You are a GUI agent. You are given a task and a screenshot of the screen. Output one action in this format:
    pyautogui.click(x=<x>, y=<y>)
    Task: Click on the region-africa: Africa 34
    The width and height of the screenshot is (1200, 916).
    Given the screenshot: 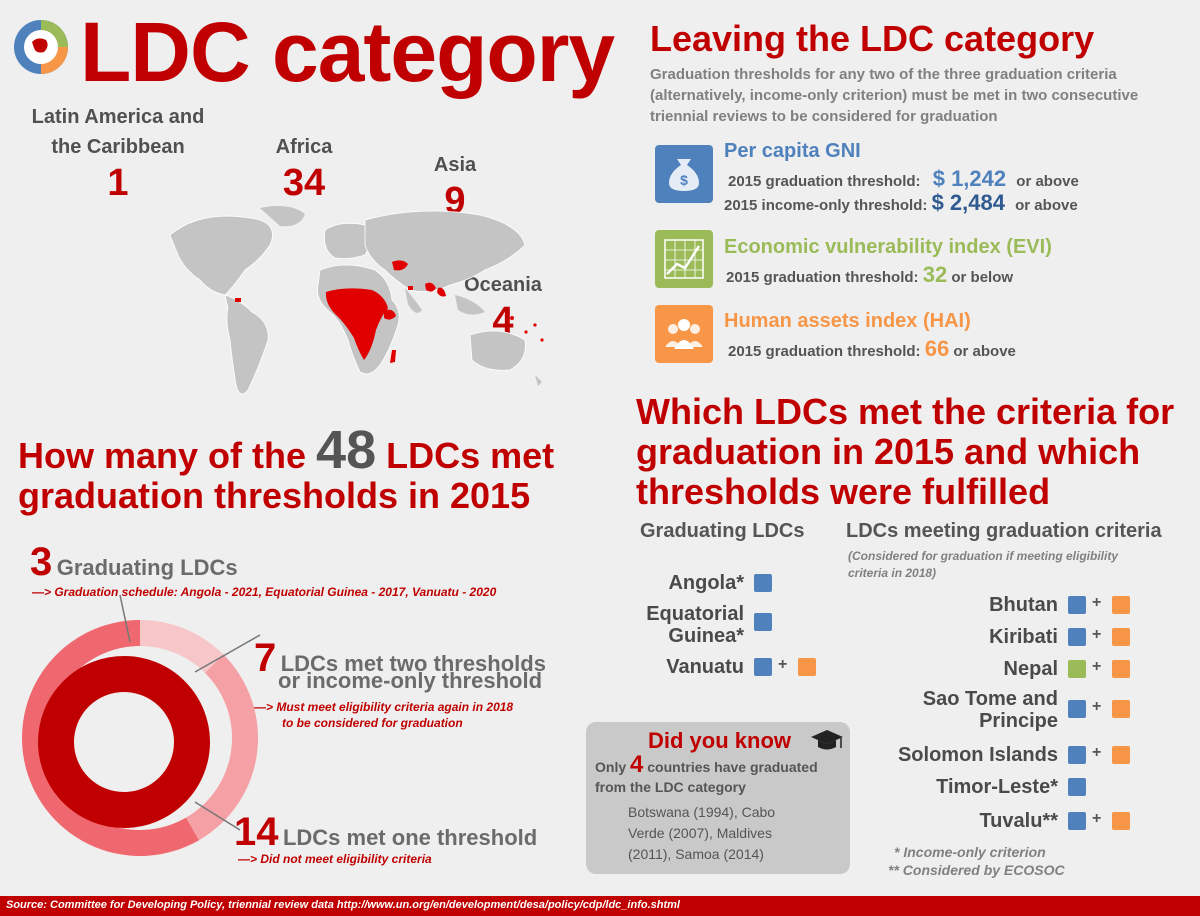 What is the action you would take?
    pyautogui.click(x=304, y=168)
    